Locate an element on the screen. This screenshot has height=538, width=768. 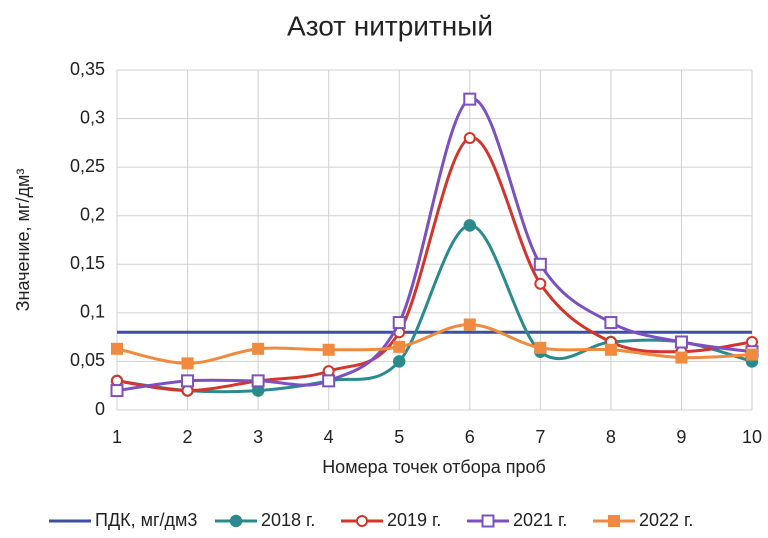
x-tick-label: 1 is located at coordinates (117, 437).